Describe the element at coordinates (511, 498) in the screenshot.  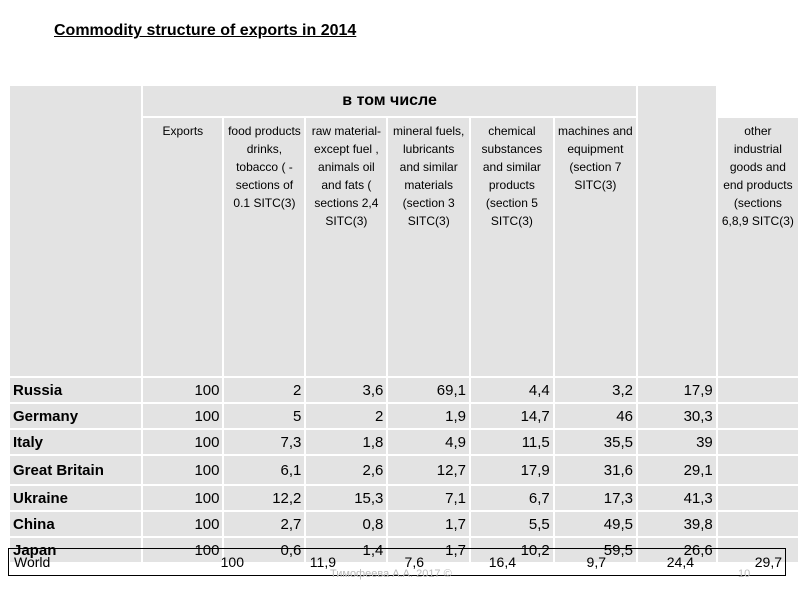
I see `value-cell: 6,7` at that location.